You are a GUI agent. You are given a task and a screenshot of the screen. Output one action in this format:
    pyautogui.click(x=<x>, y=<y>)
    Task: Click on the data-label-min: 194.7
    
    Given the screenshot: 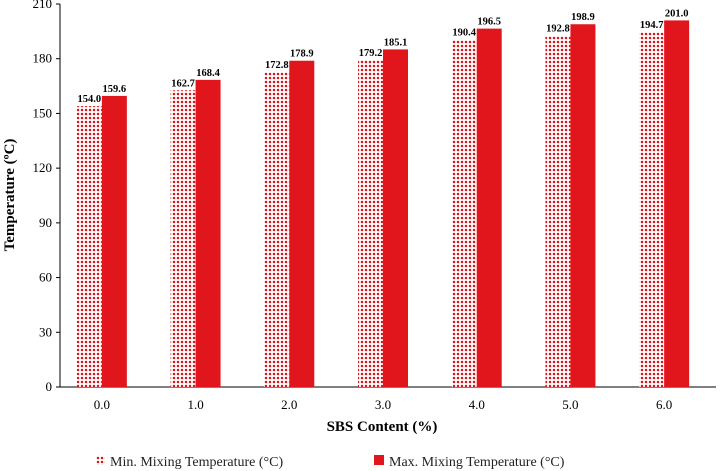 What is the action you would take?
    pyautogui.click(x=652, y=25)
    